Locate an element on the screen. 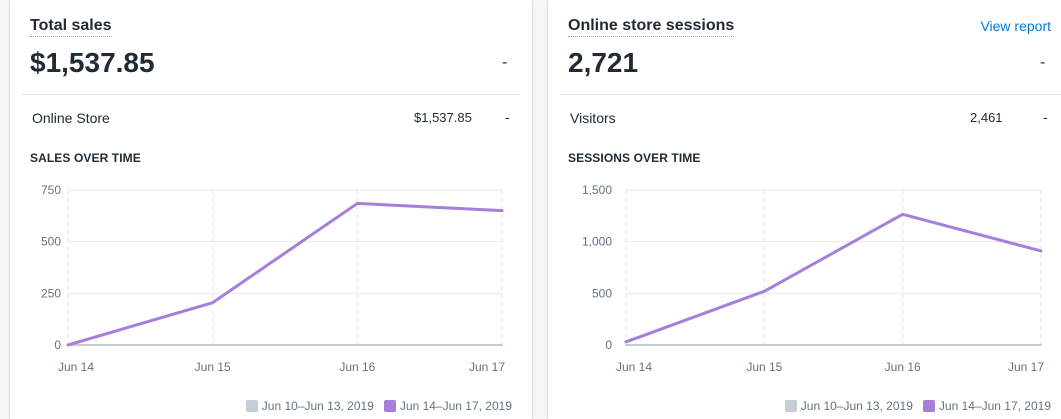  sales-y-tick-label: 750 is located at coordinates (51, 190).